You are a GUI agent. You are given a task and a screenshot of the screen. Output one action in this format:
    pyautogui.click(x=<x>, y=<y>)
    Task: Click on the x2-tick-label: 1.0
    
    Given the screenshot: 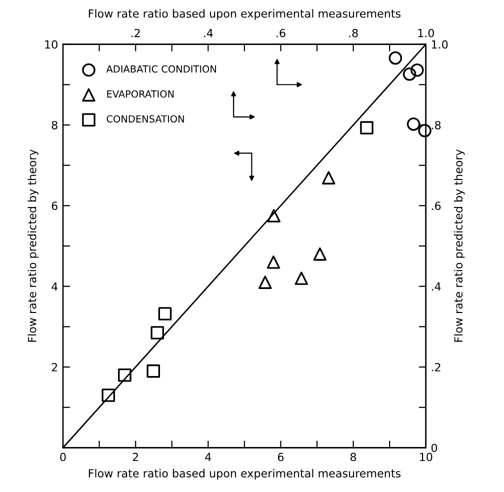 What is the action you would take?
    pyautogui.click(x=426, y=33)
    